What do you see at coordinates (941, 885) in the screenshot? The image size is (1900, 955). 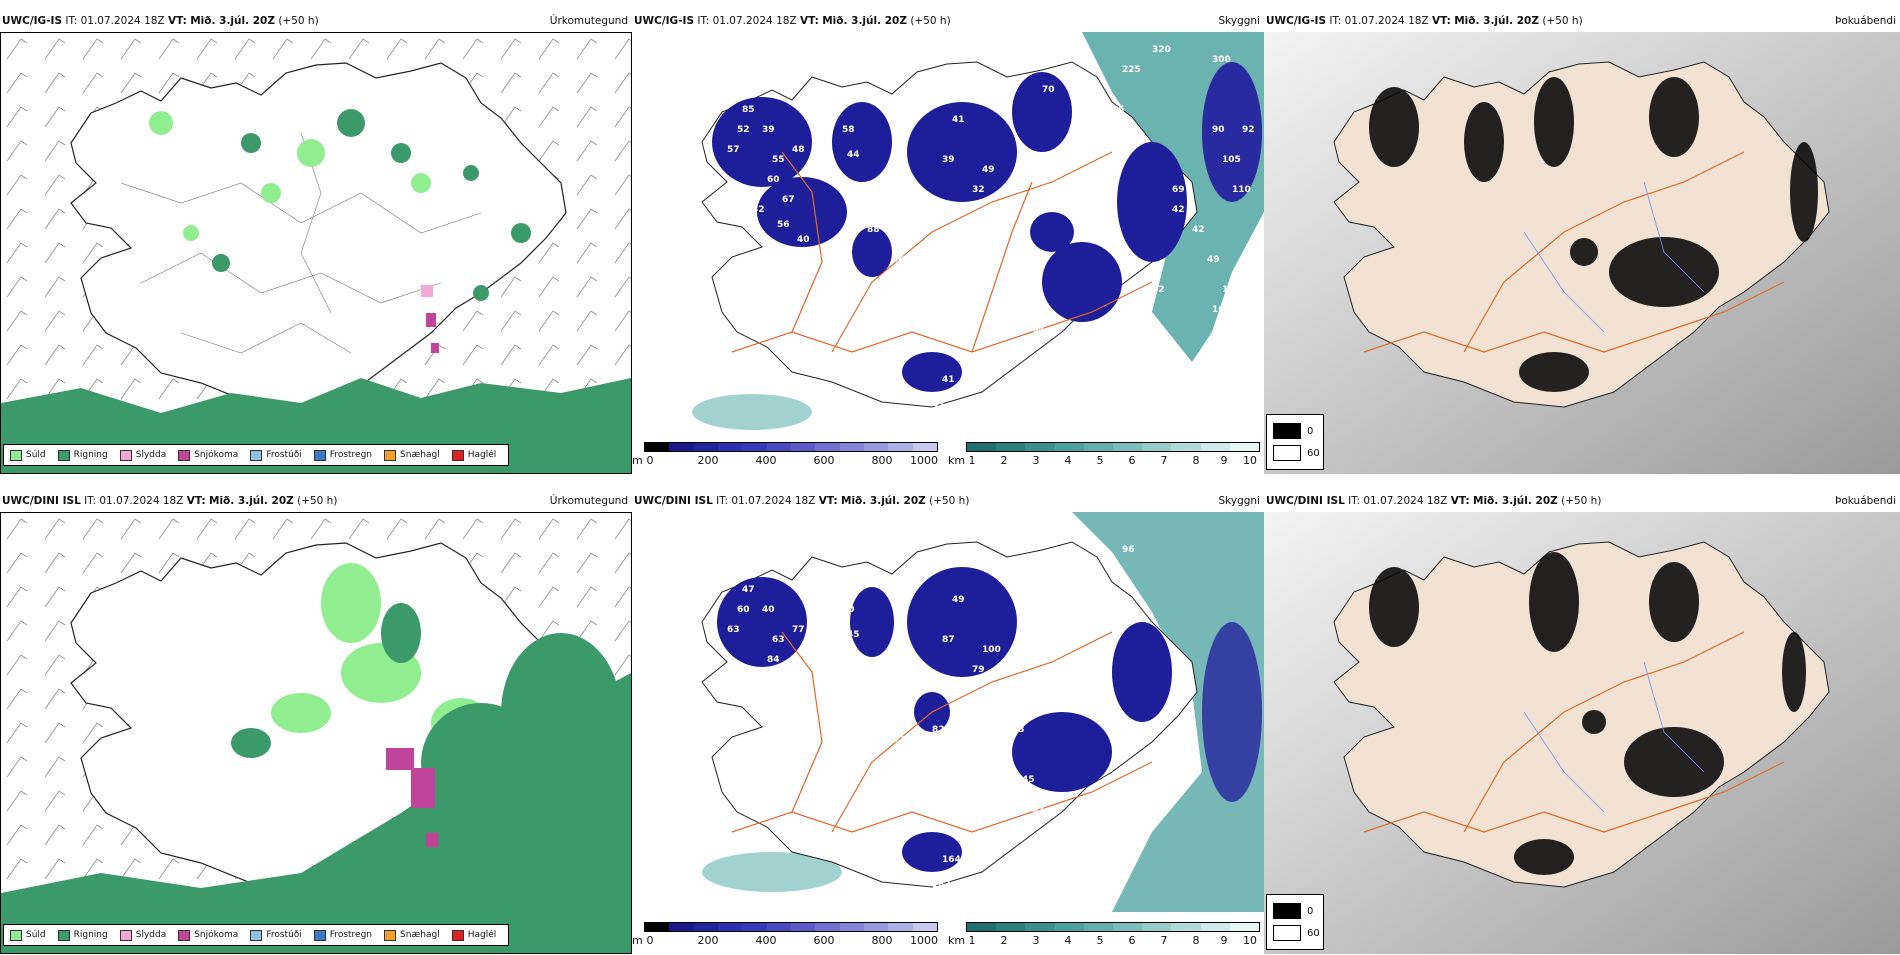 I see `visibility-value-label: 182` at bounding box center [941, 885].